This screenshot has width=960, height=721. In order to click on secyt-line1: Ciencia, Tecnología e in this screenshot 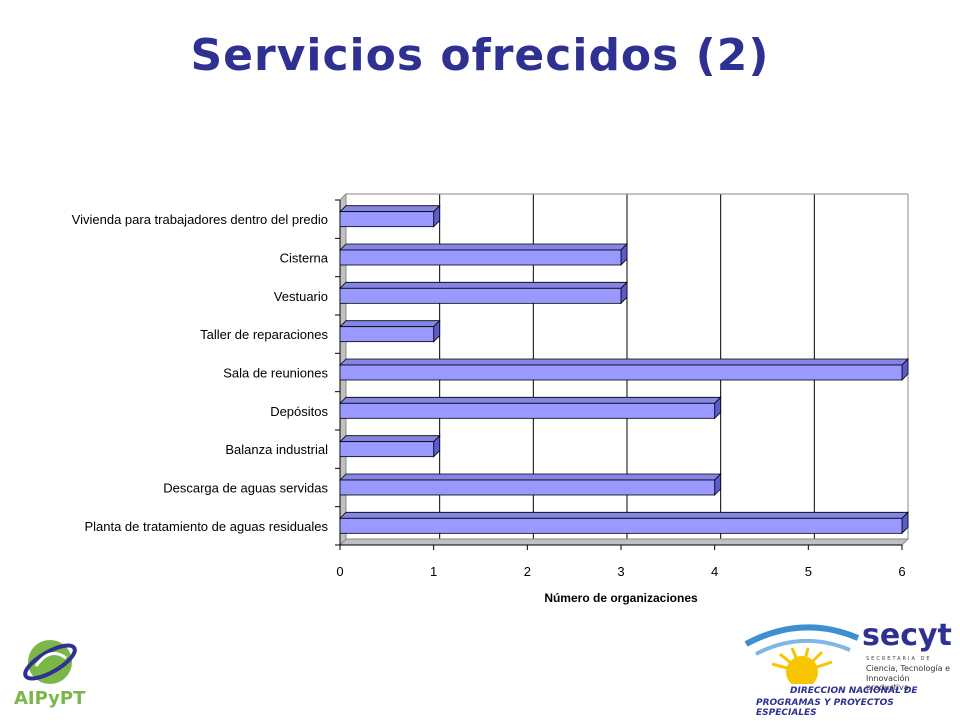, I will do `click(908, 668)`.